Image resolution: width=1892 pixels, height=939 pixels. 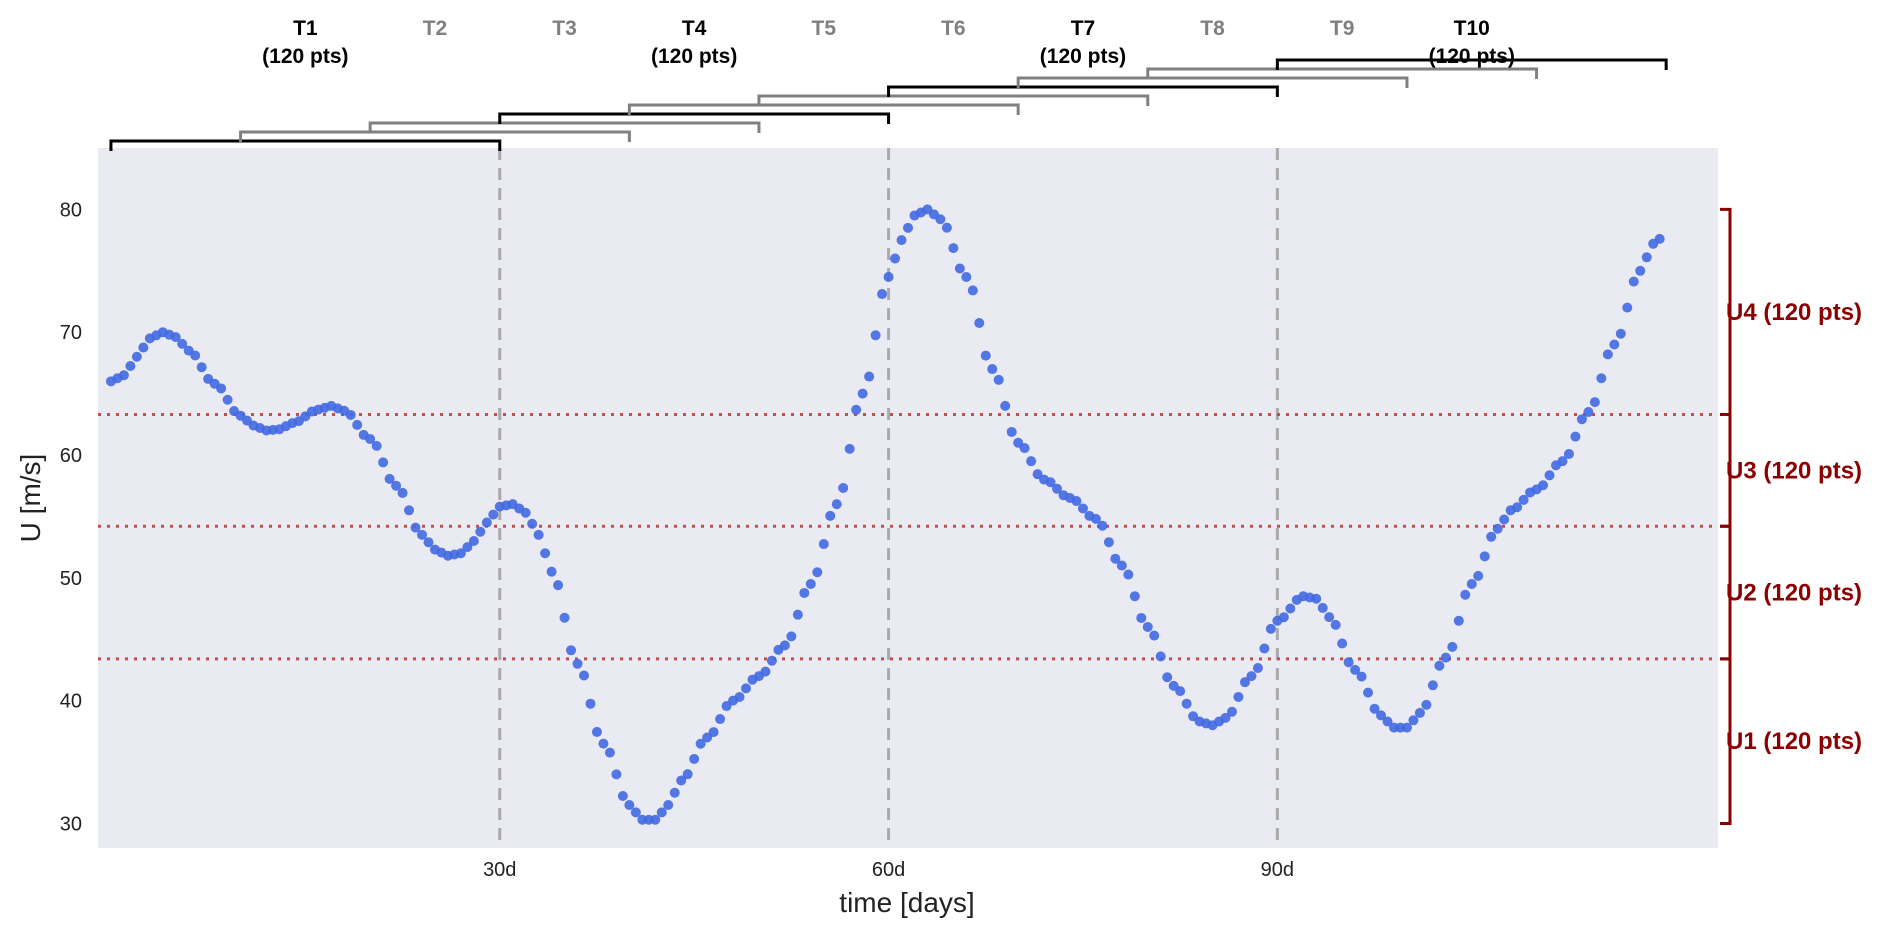 What do you see at coordinates (694, 56) in the screenshot?
I see `time-segment-sublabel: (120 pts)` at bounding box center [694, 56].